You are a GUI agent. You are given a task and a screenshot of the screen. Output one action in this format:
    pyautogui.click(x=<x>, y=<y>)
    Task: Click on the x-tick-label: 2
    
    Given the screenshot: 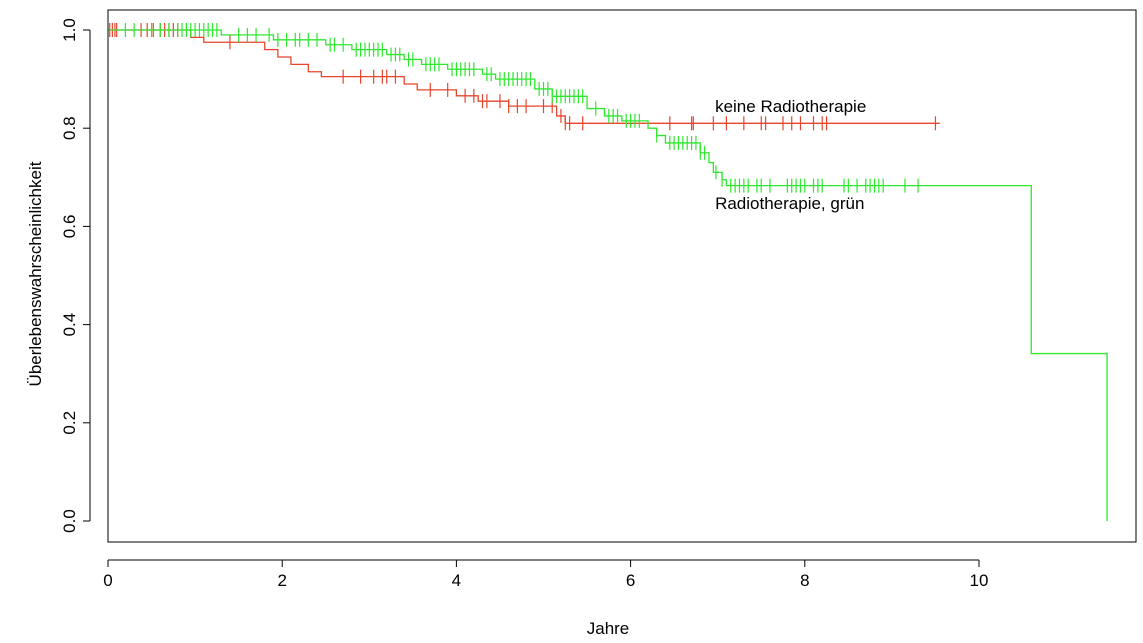 What is the action you would take?
    pyautogui.click(x=281, y=580)
    